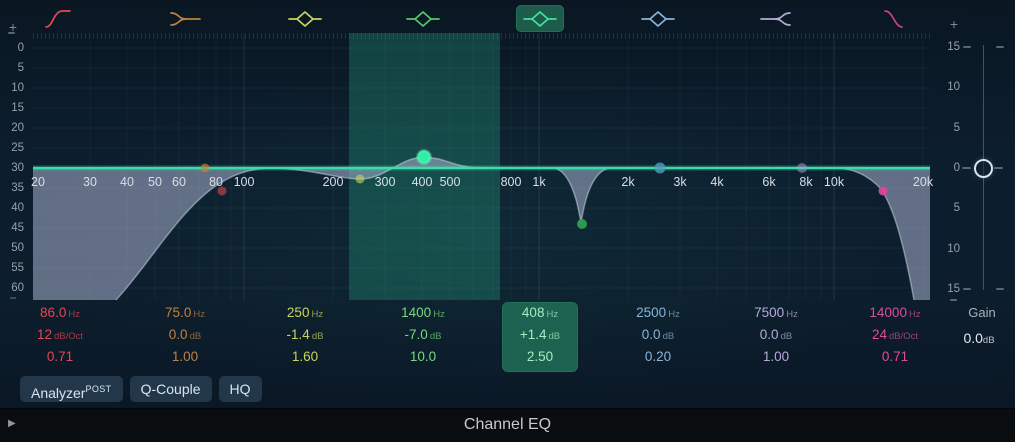  What do you see at coordinates (658, 334) in the screenshot?
I see `band-6-gain-value: 0.0 dB` at bounding box center [658, 334].